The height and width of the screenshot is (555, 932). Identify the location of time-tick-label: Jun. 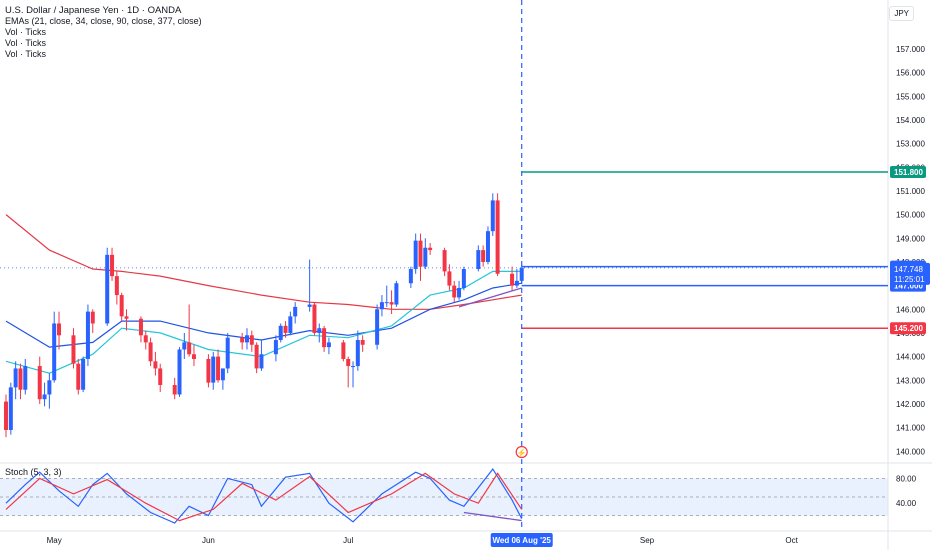
(208, 540).